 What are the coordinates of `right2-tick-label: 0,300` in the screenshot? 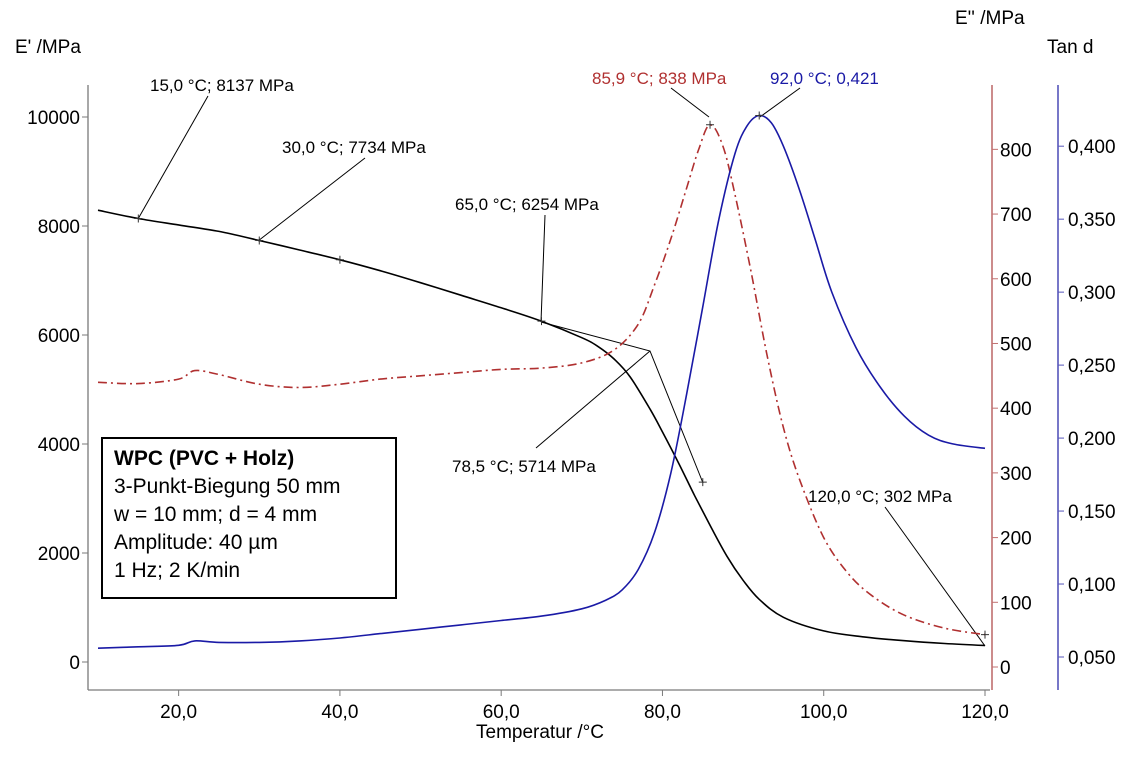 It's located at (1092, 293).